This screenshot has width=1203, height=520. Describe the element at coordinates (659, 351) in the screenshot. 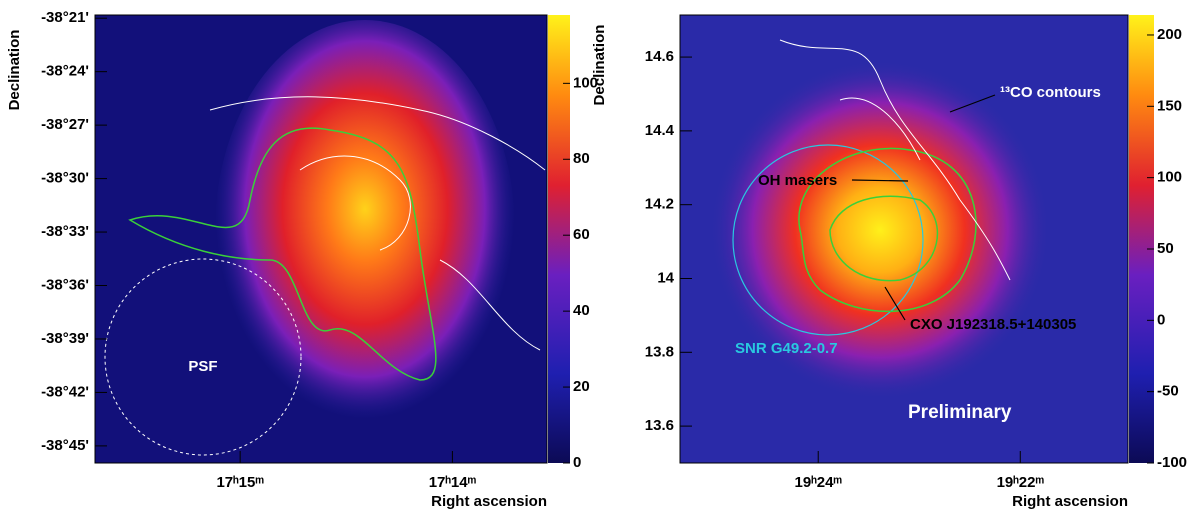

I see `y-tick-label: 13.8` at that location.